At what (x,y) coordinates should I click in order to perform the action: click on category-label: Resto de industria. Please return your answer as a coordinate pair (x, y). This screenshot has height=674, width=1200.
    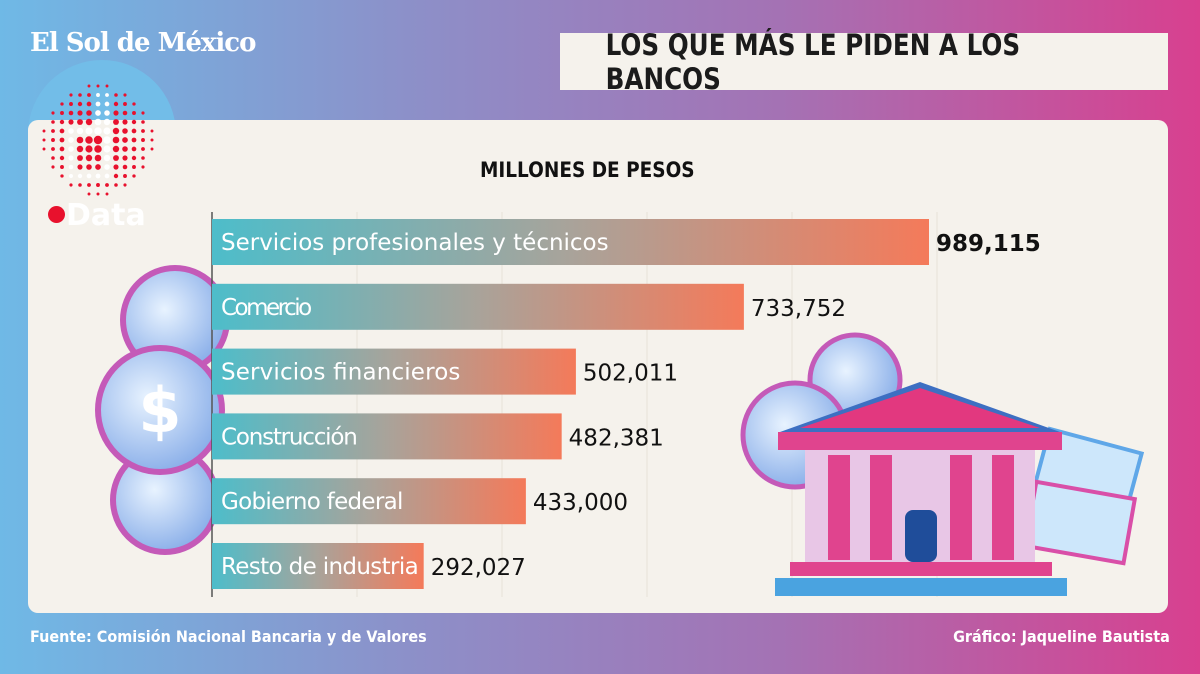
    Looking at the image, I should click on (320, 567).